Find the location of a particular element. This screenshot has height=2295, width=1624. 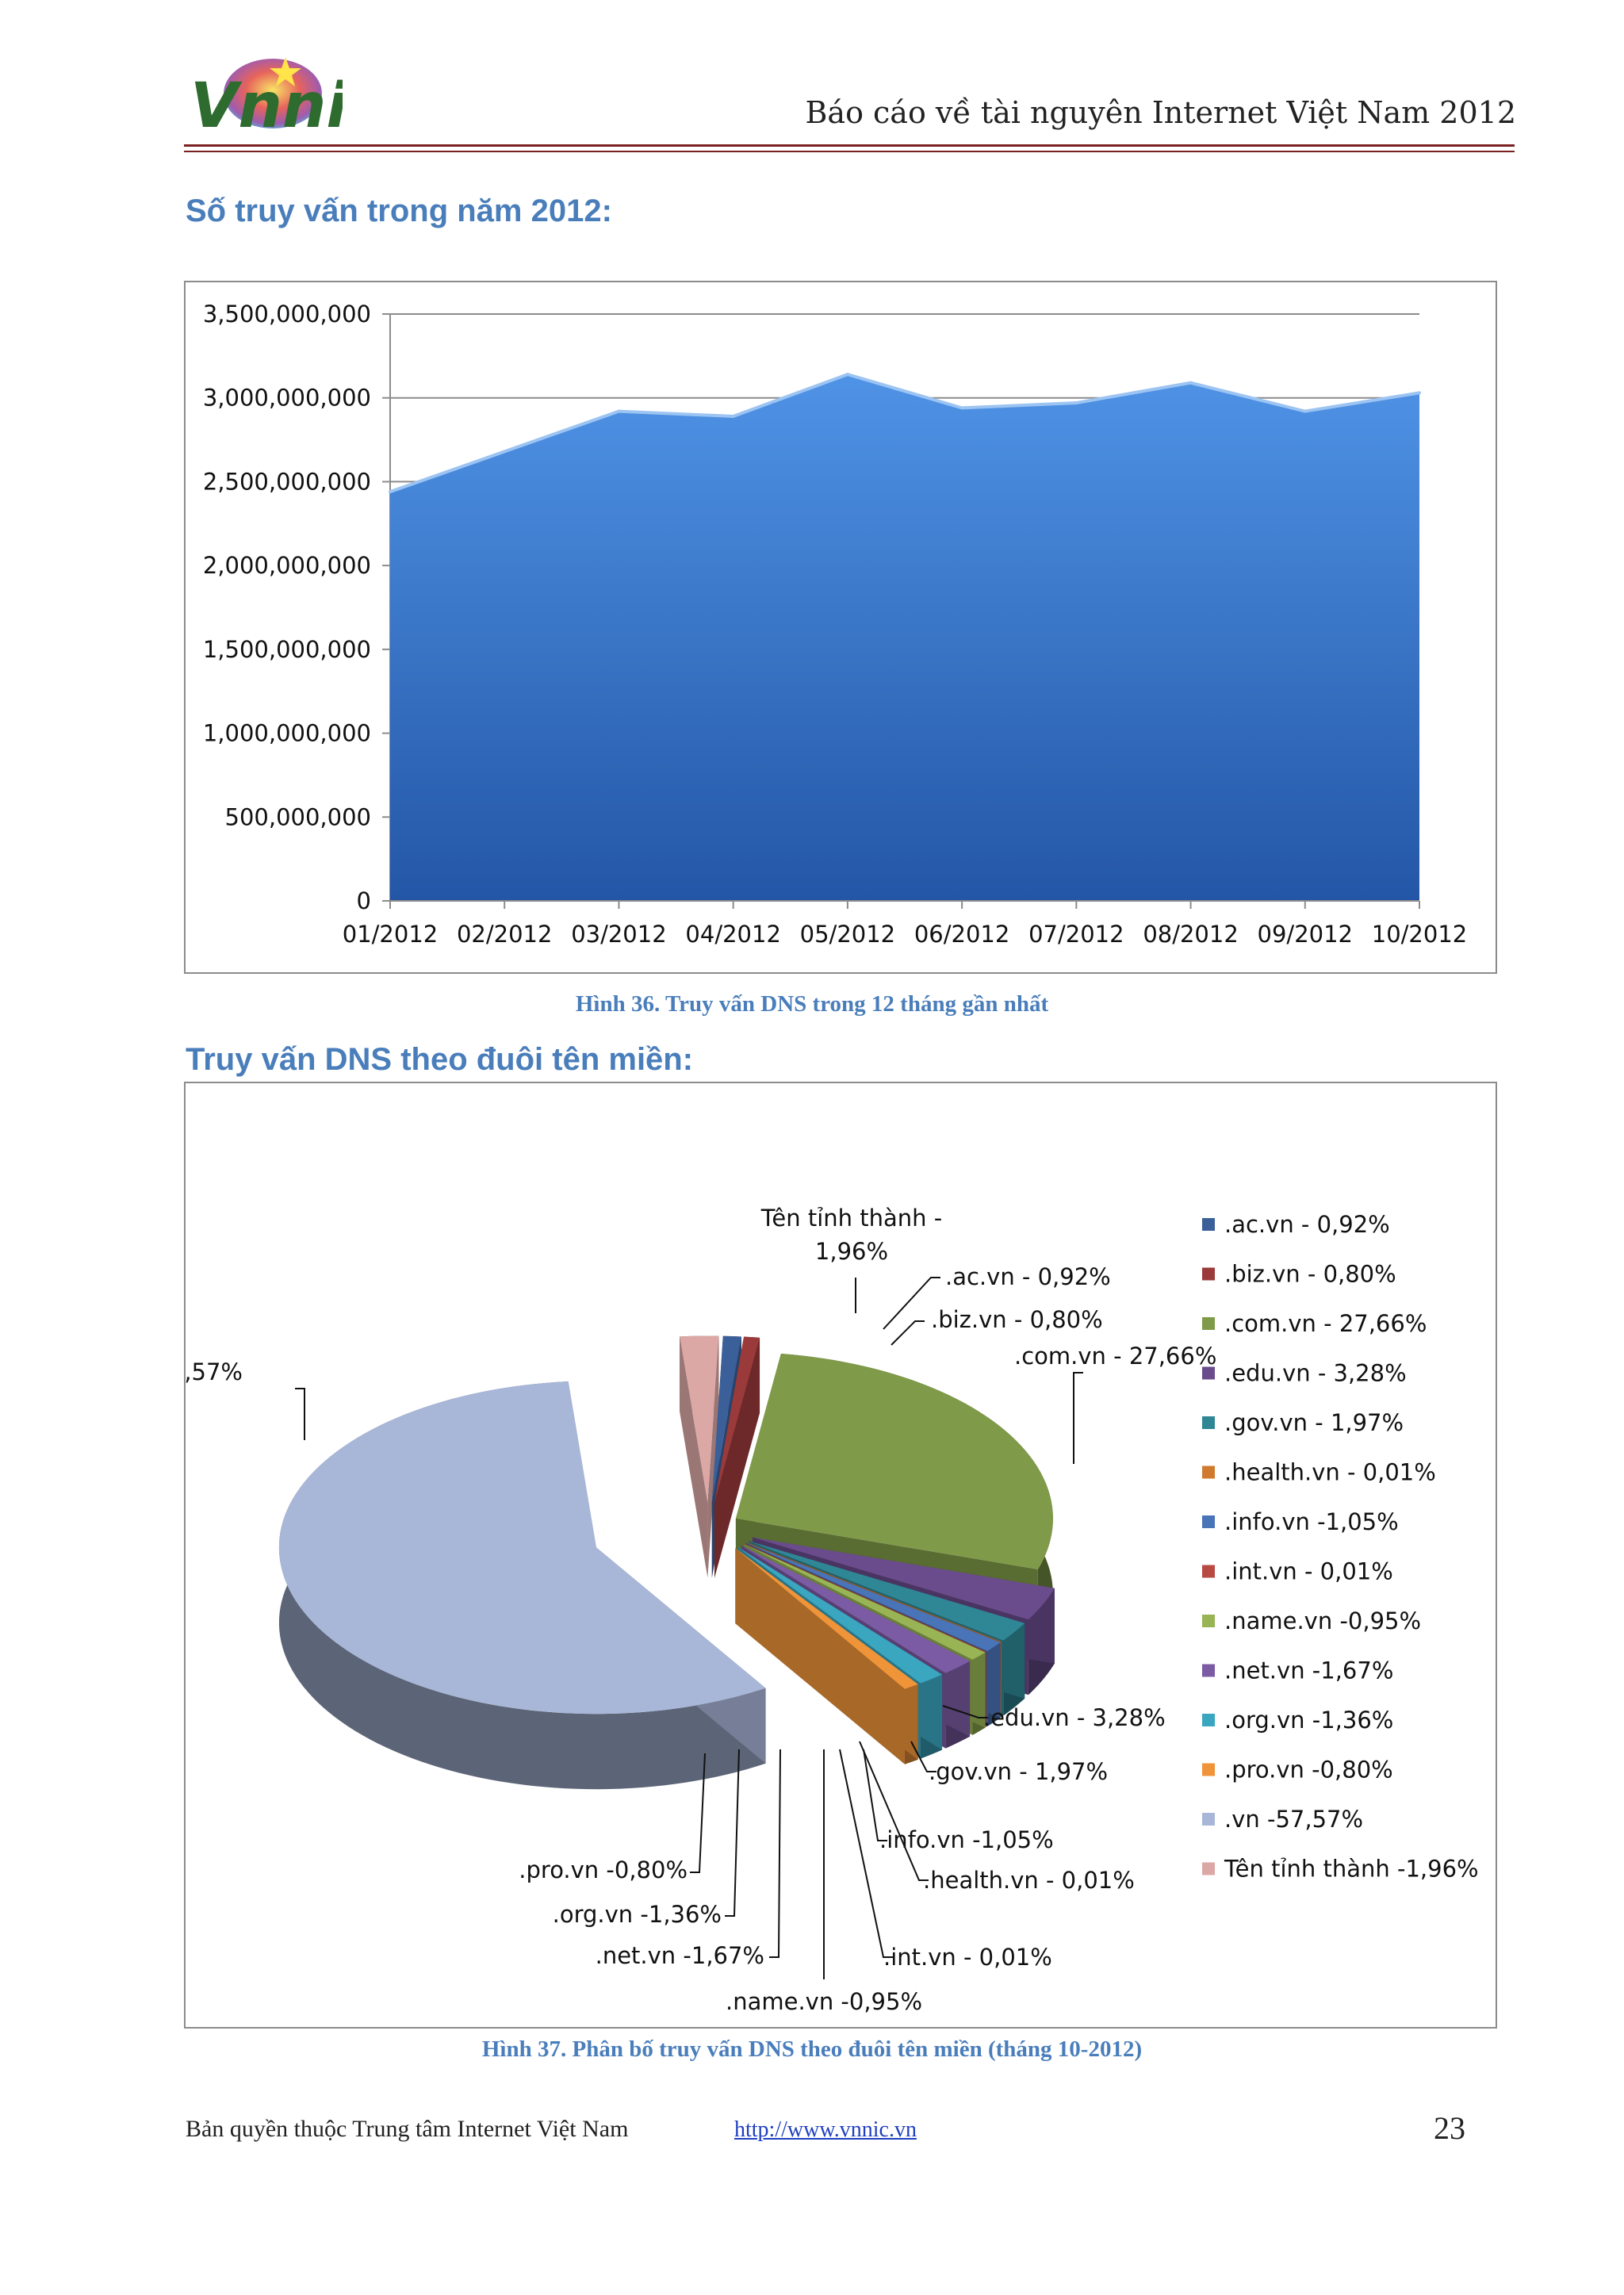

pie-data-label: .info.vn -1,05% is located at coordinates (966, 1840).